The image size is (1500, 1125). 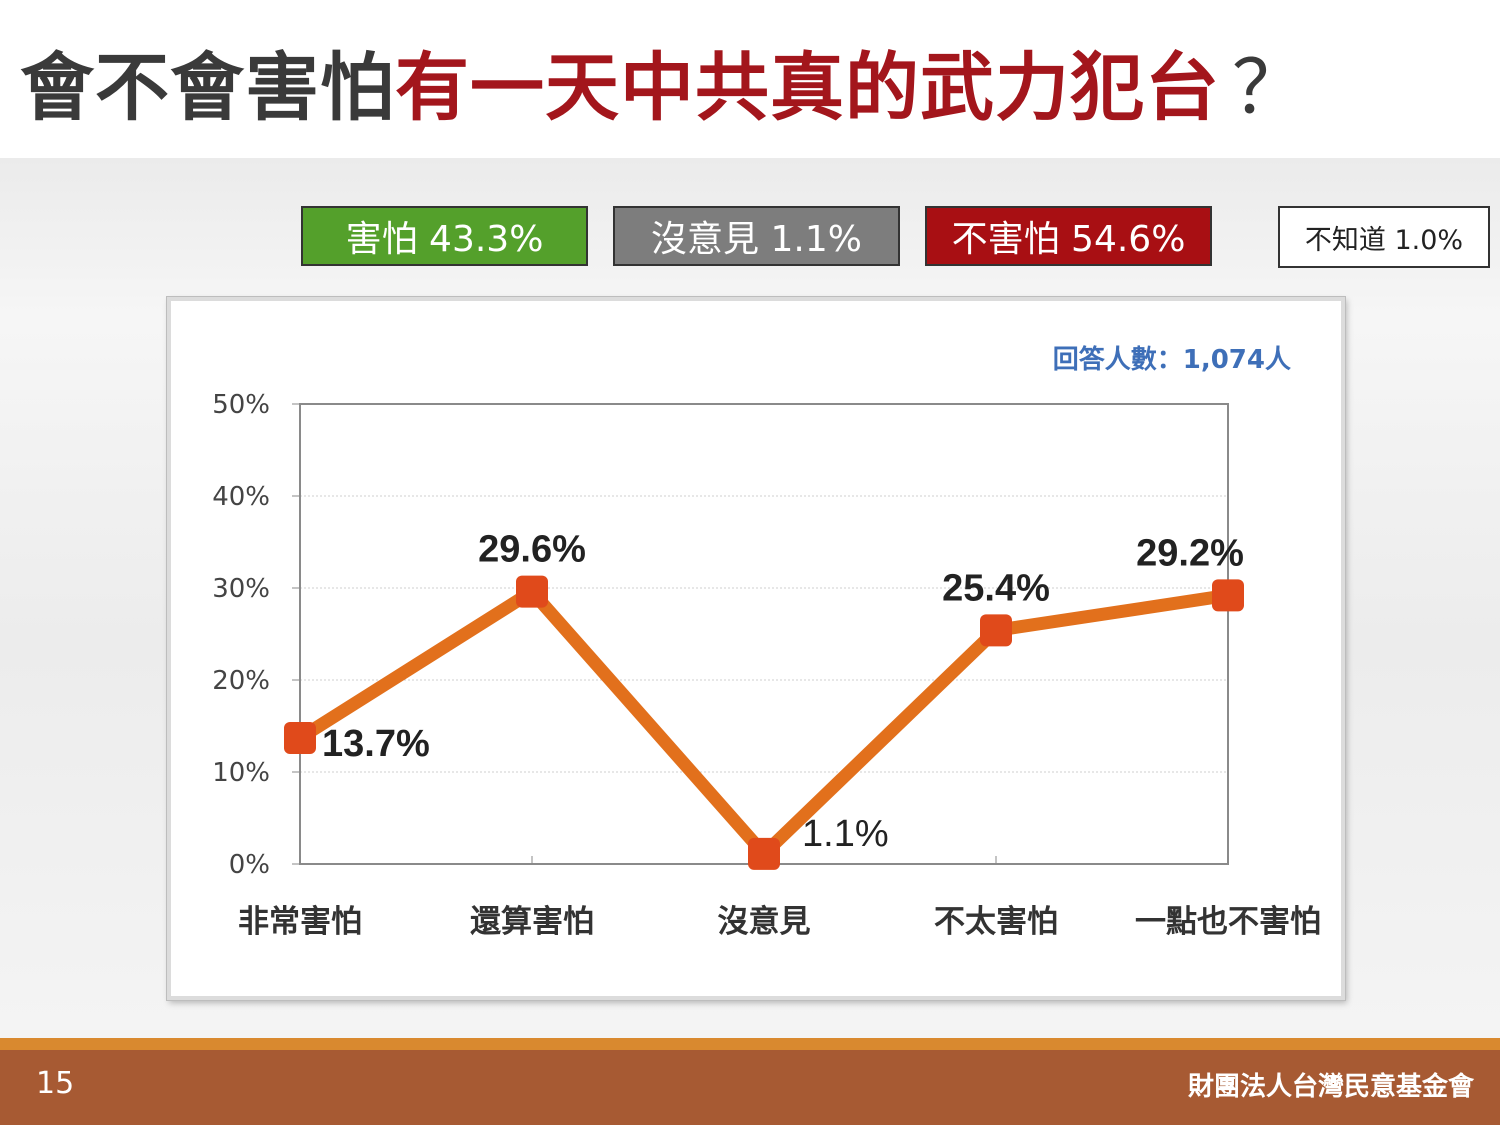 I want to click on data-label: 1.1%, so click(x=845, y=834).